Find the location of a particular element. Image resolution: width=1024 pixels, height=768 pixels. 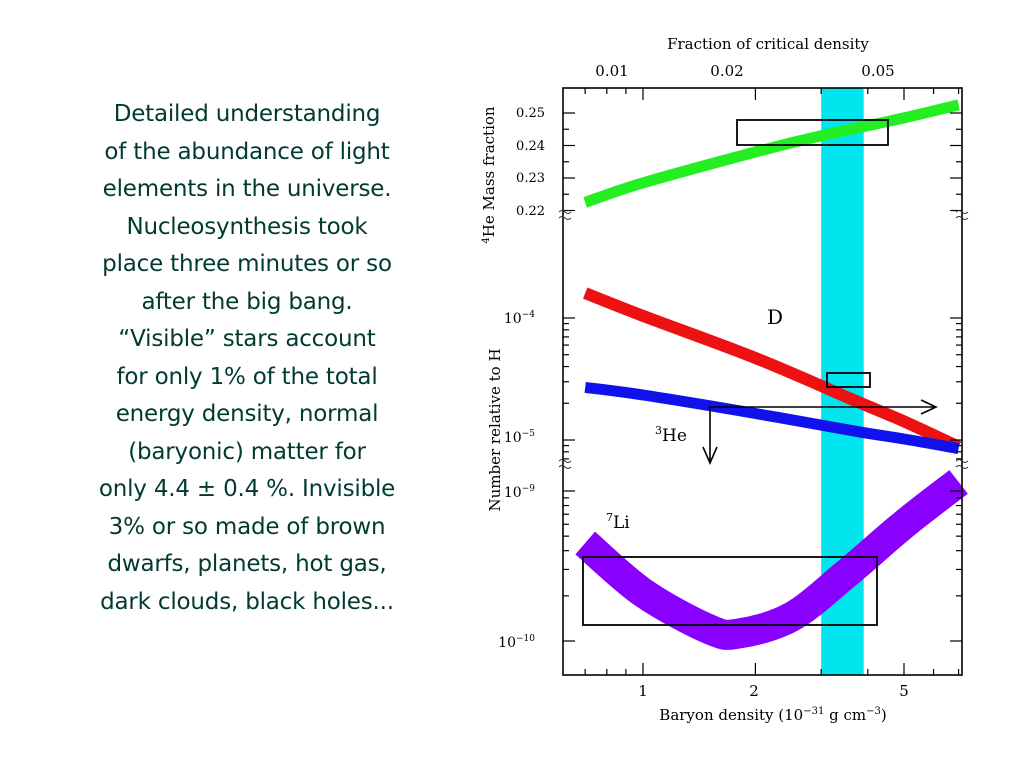

x-axis-label: Baryon density (10−31 g cm−3) is located at coordinates (772, 715).